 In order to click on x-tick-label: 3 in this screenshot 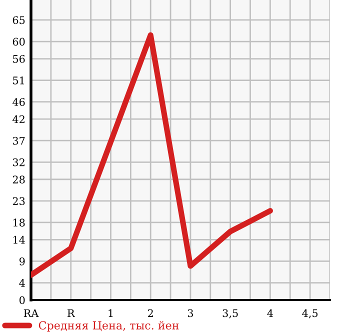, I will do `click(191, 313)`.